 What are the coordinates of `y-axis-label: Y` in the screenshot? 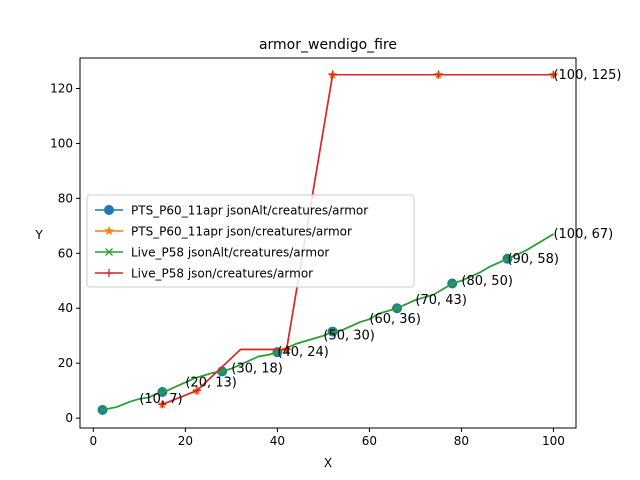 It's located at (38, 235).